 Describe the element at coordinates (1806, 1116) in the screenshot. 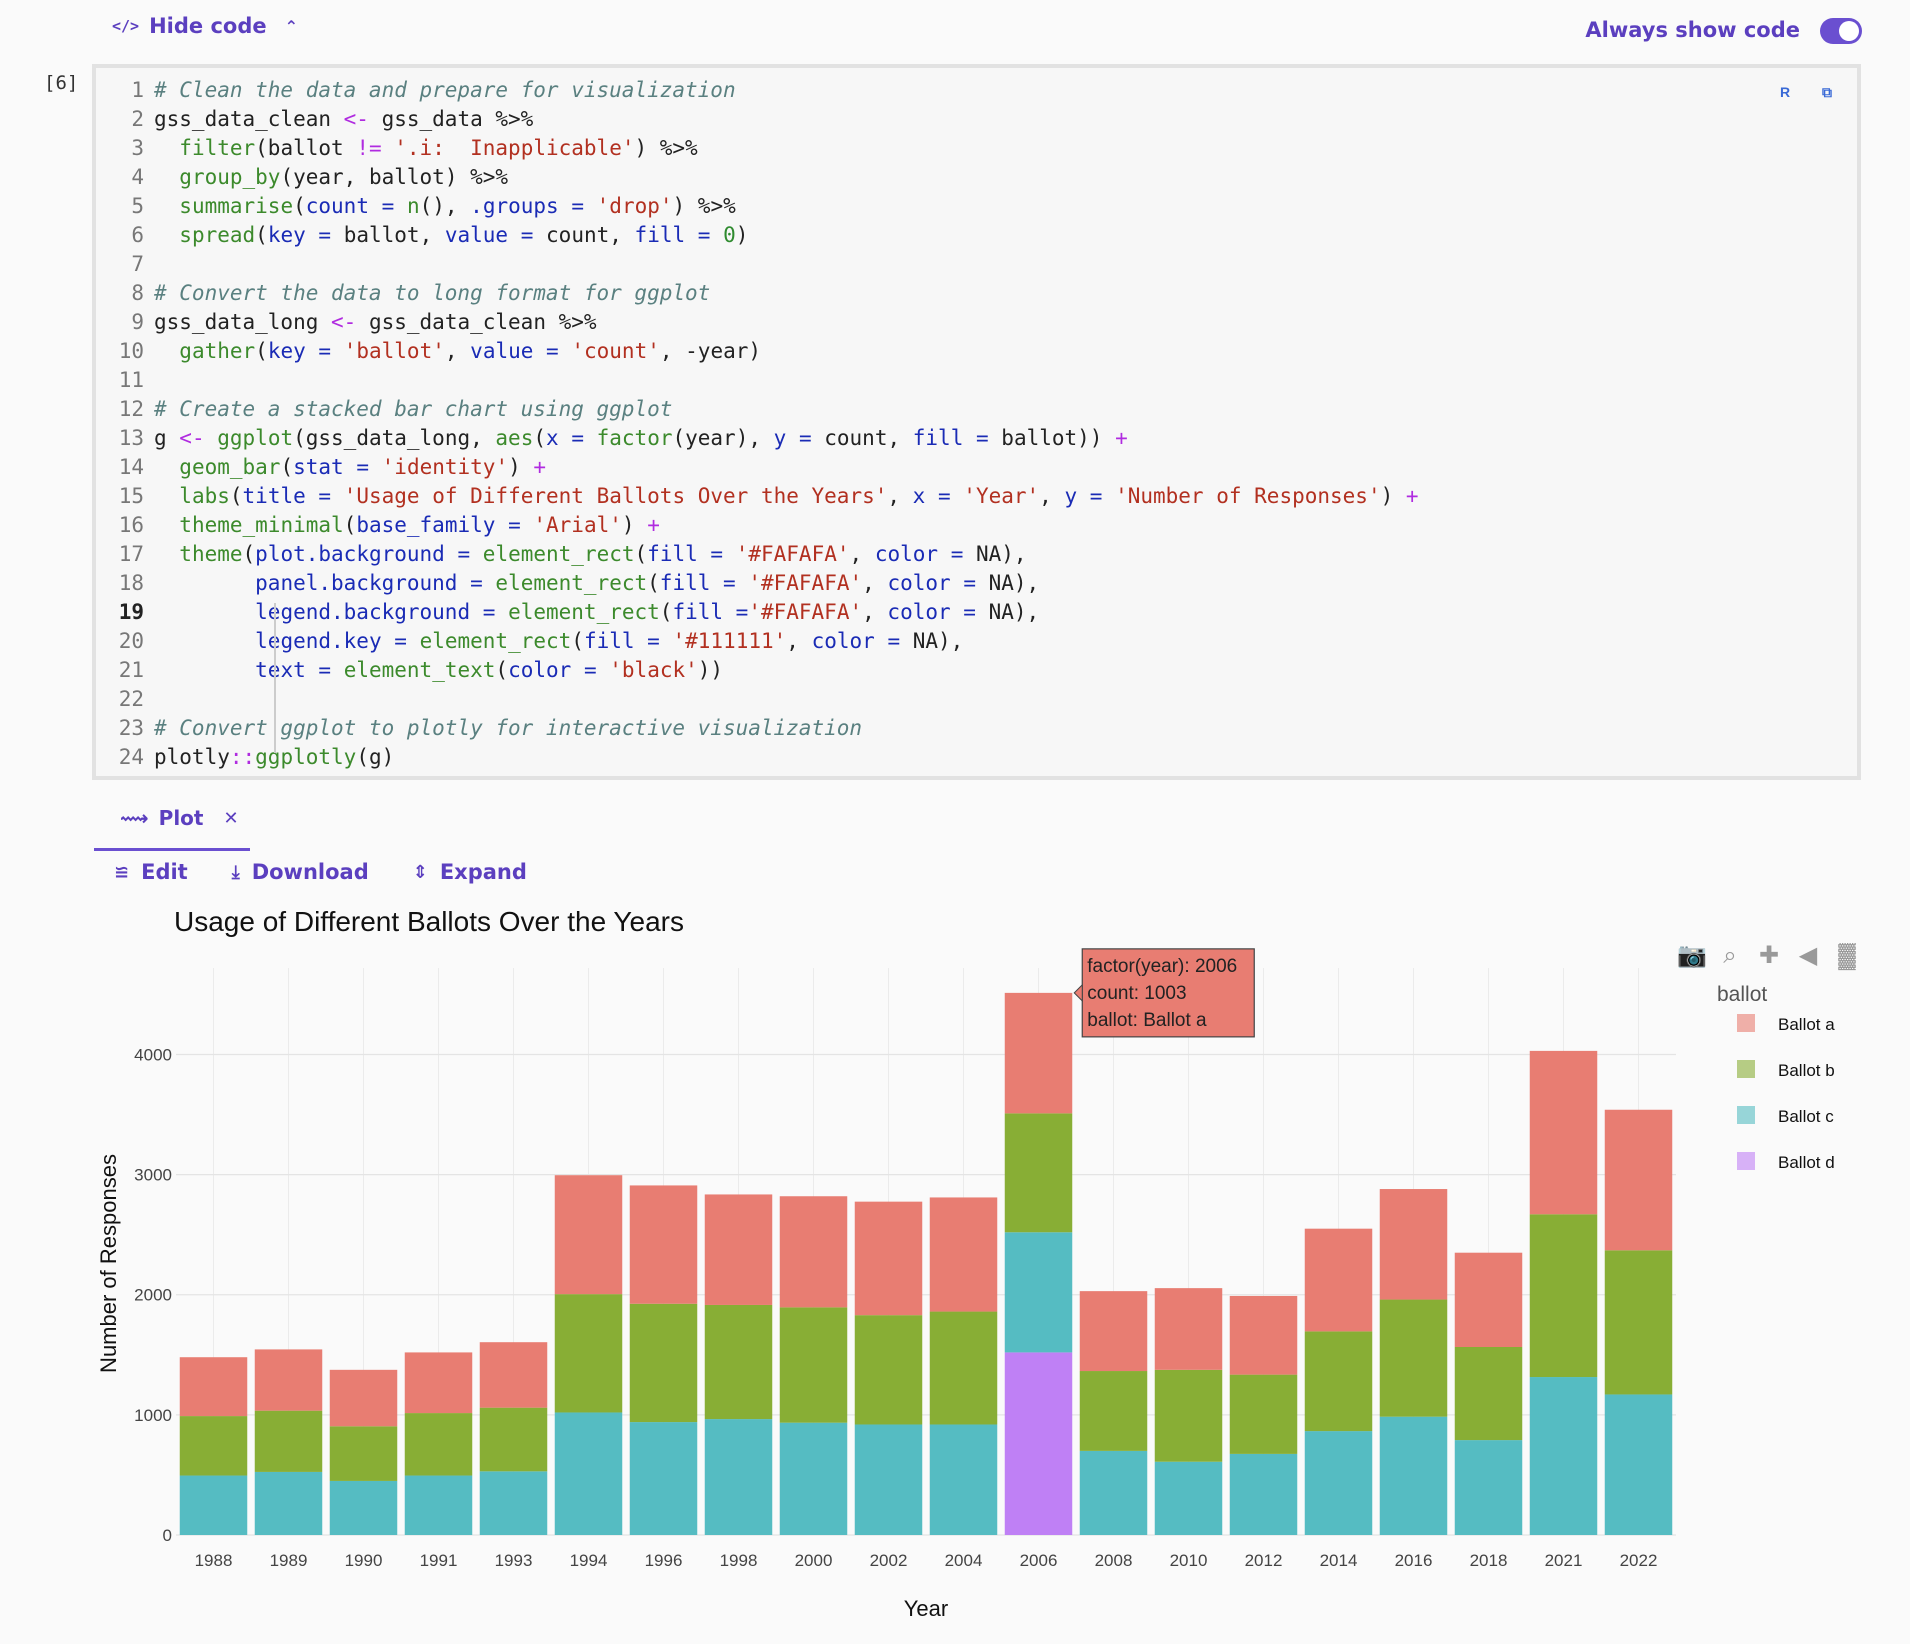

I see `legend-item: Ballot c` at that location.